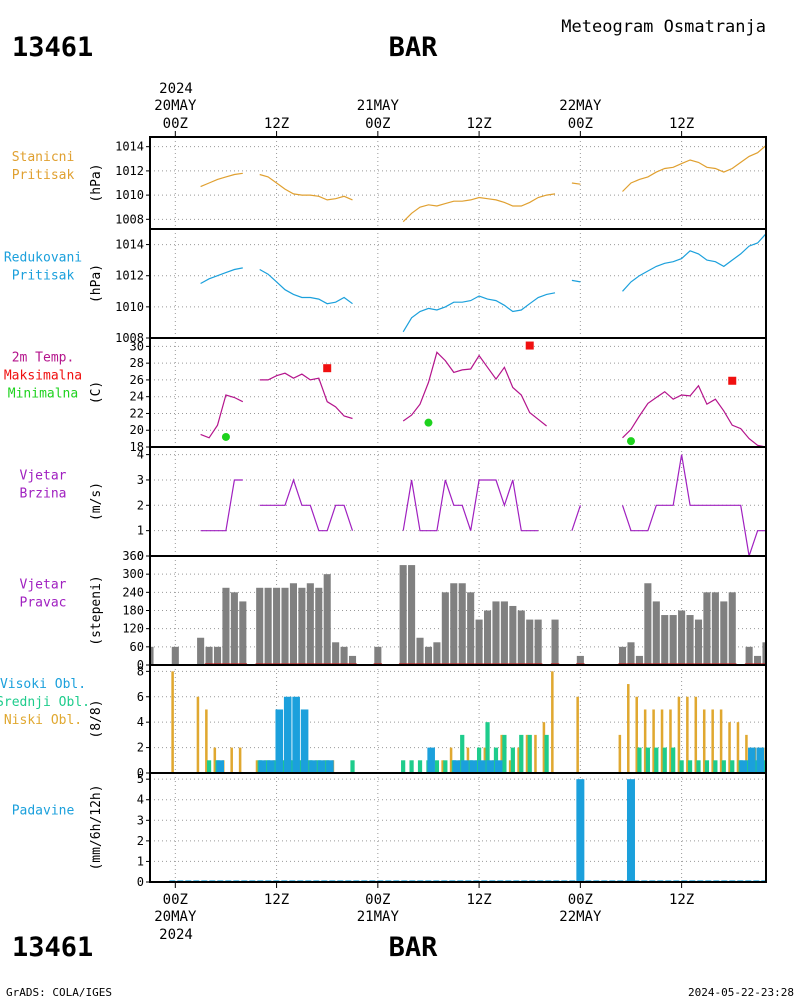 The image size is (800, 1000). What do you see at coordinates (43, 358) in the screenshot?
I see `panel-label: 2m Temp.` at bounding box center [43, 358].